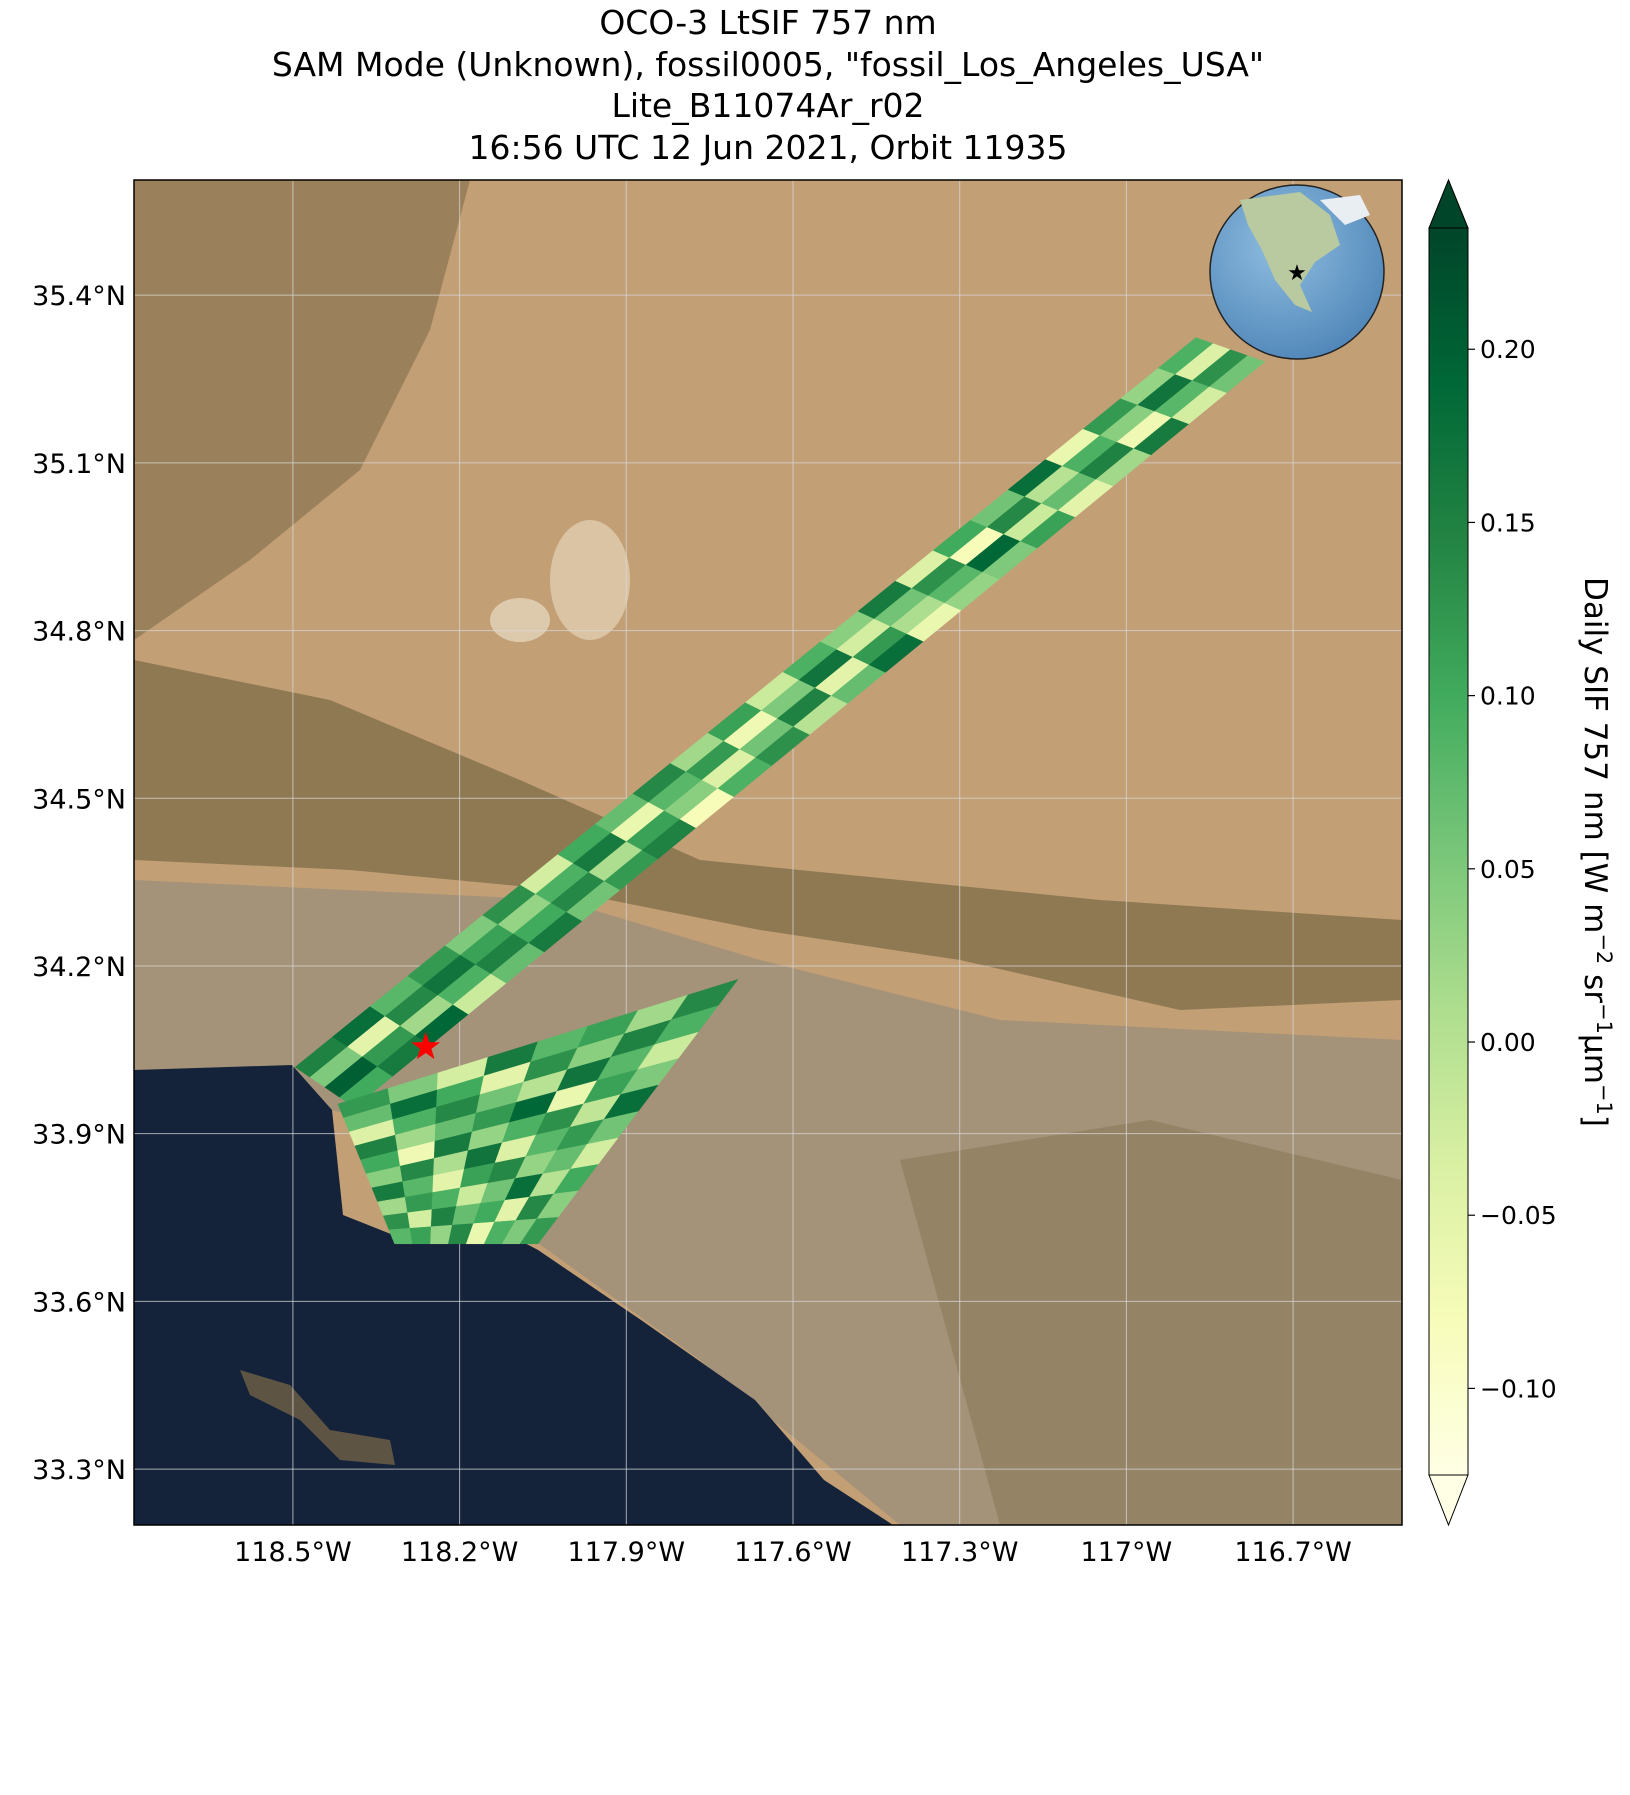  I want to click on locator-star: ★, so click(1297, 273).